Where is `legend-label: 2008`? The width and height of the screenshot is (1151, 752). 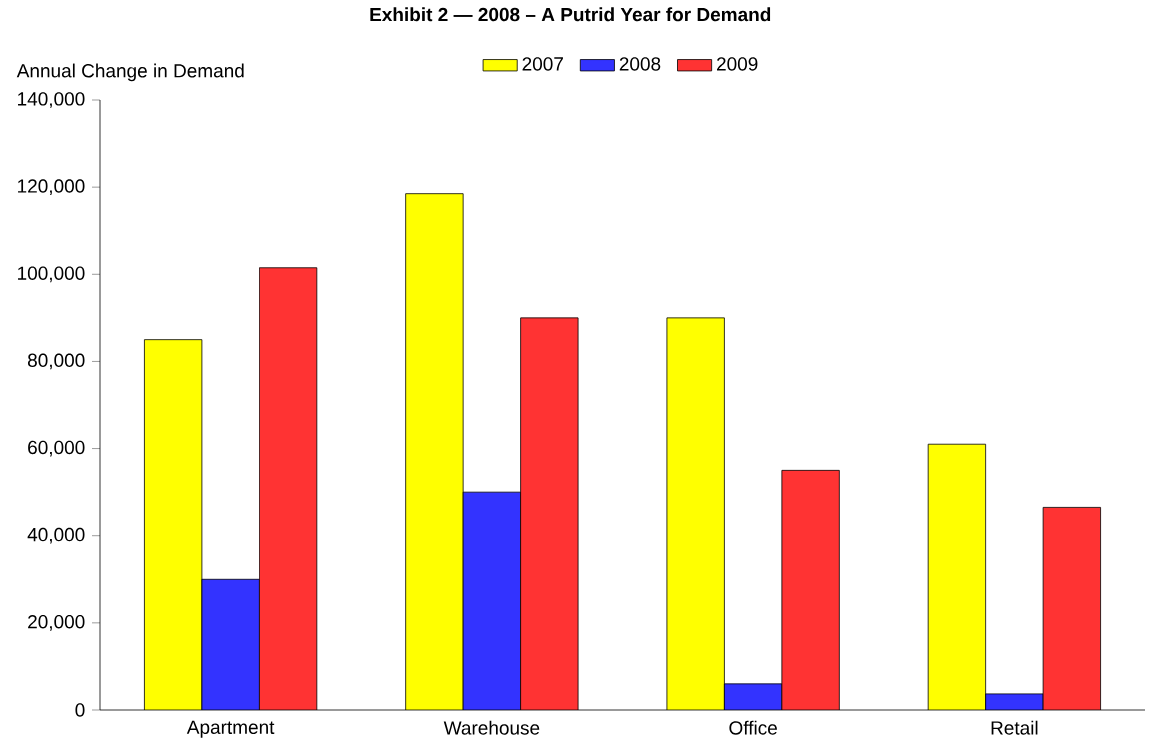
legend-label: 2008 is located at coordinates (640, 64).